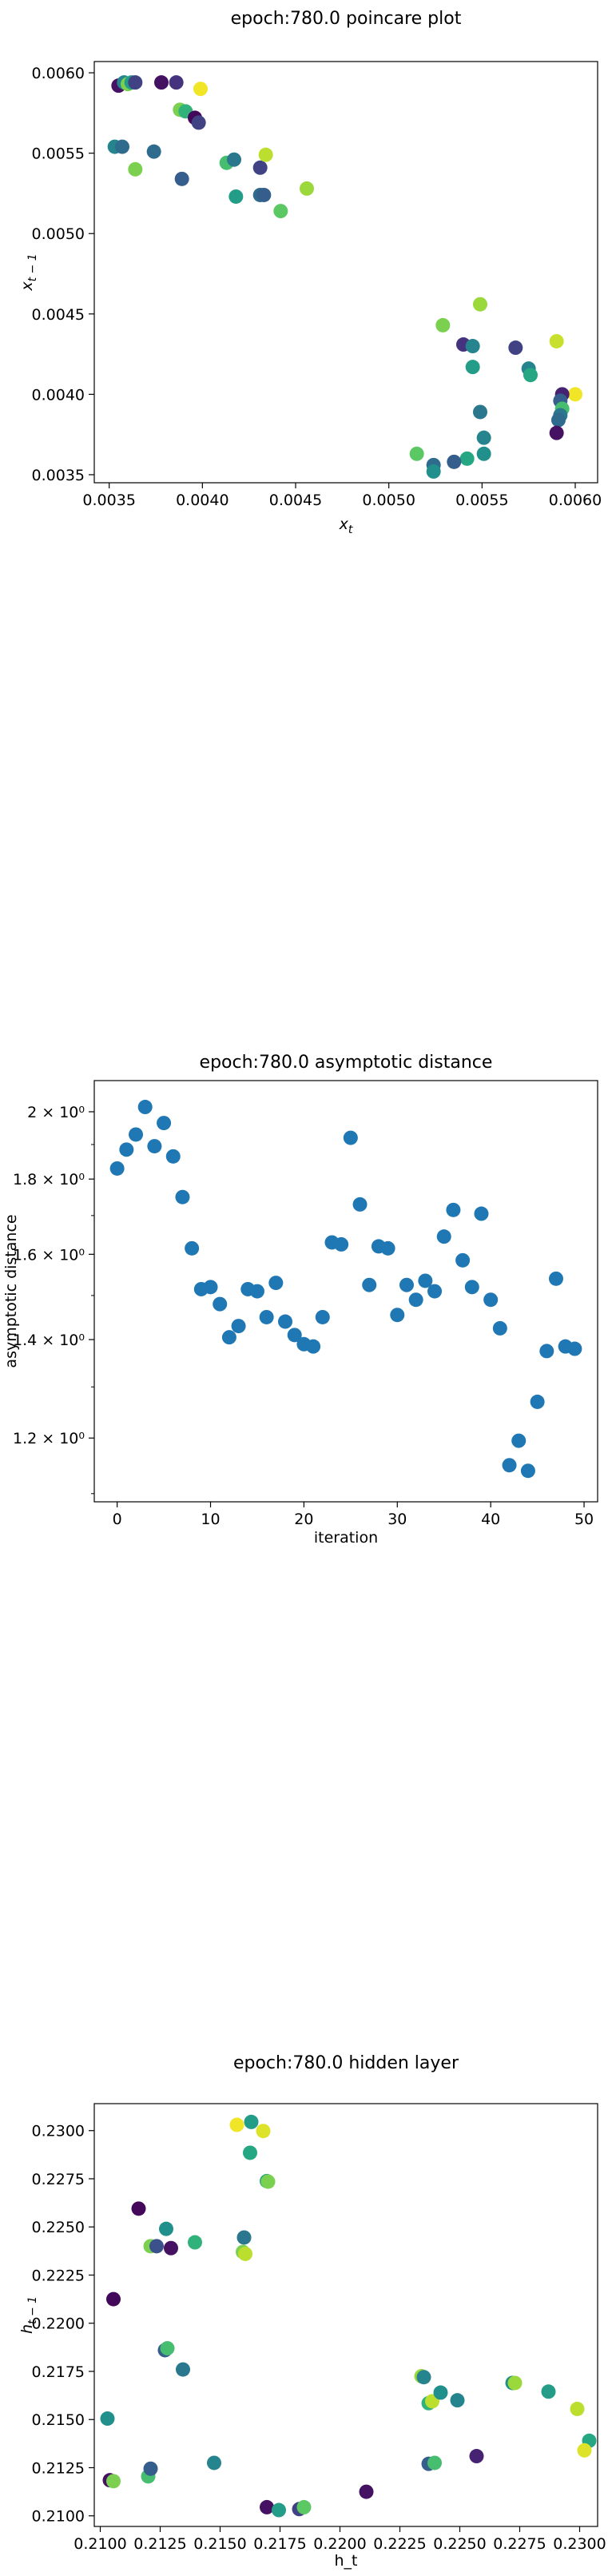 The height and width of the screenshot is (2576, 608). Describe the element at coordinates (344, 524) in the screenshot. I see `x-axis-label-base: x` at that location.